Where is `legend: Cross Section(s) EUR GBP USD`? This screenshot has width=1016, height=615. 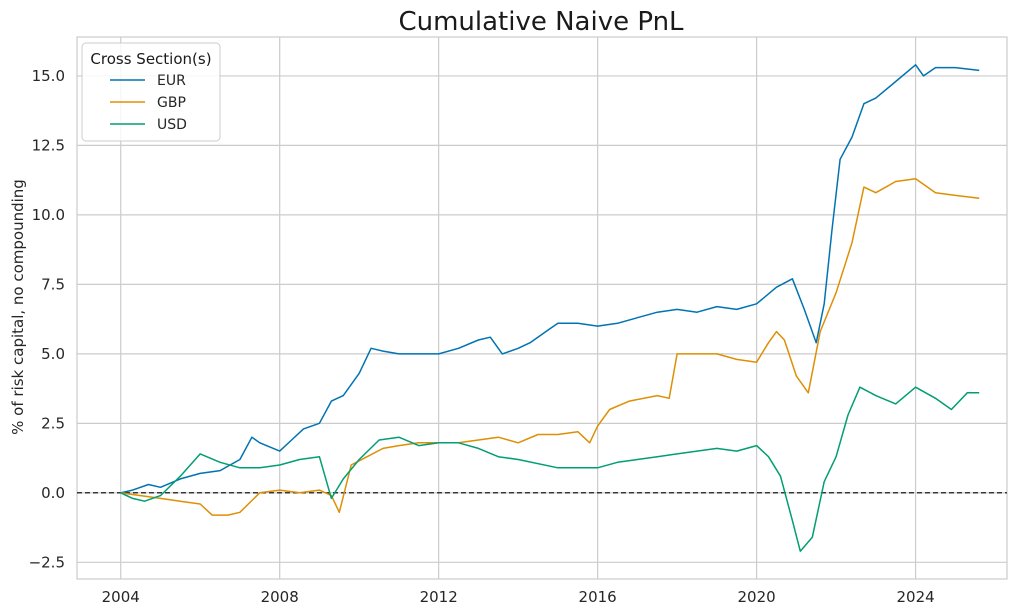
legend: Cross Section(s) EUR GBP USD is located at coordinates (151, 92).